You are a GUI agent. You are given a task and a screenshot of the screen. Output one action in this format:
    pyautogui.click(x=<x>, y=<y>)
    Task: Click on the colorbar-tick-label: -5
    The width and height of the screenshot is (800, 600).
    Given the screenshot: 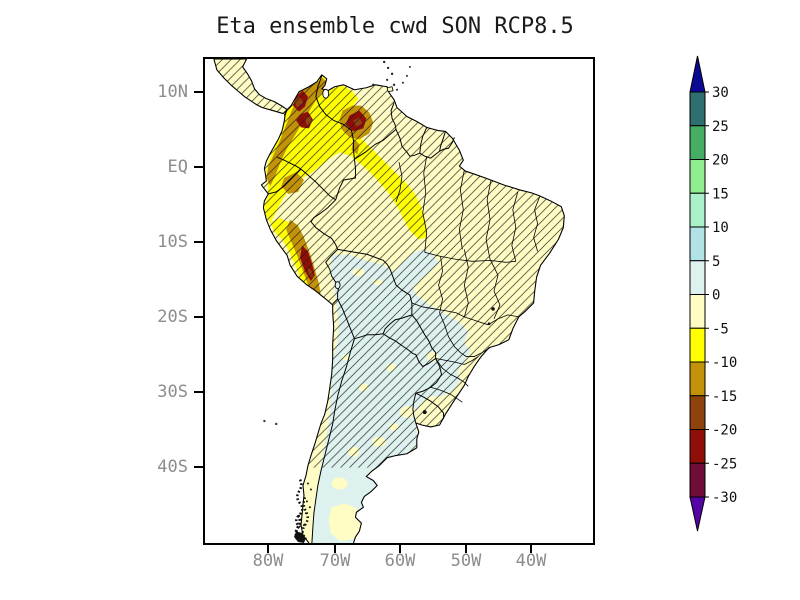 What is the action you would take?
    pyautogui.click(x=720, y=329)
    